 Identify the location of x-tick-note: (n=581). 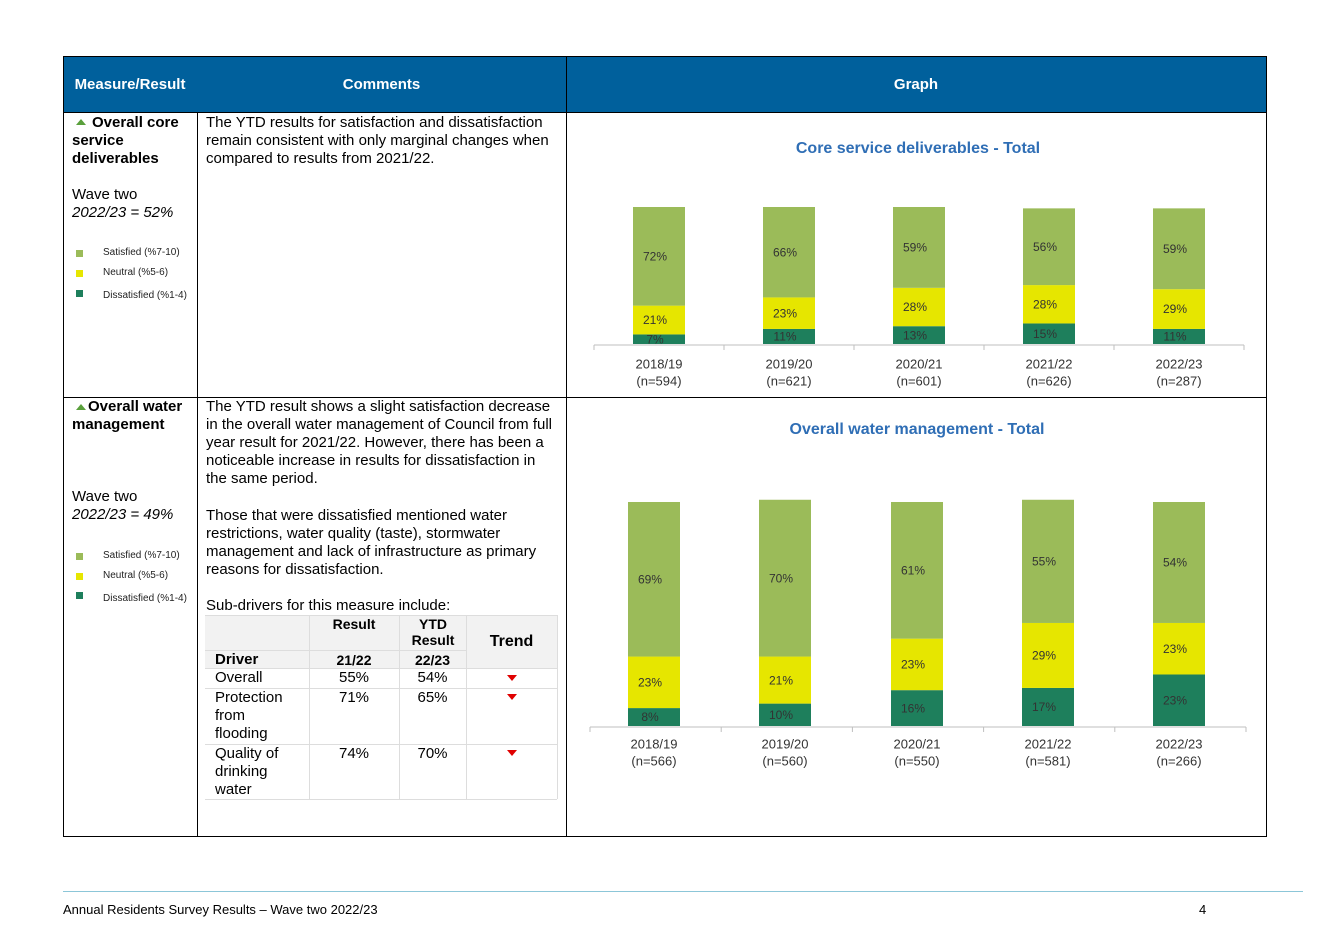
(1047, 760).